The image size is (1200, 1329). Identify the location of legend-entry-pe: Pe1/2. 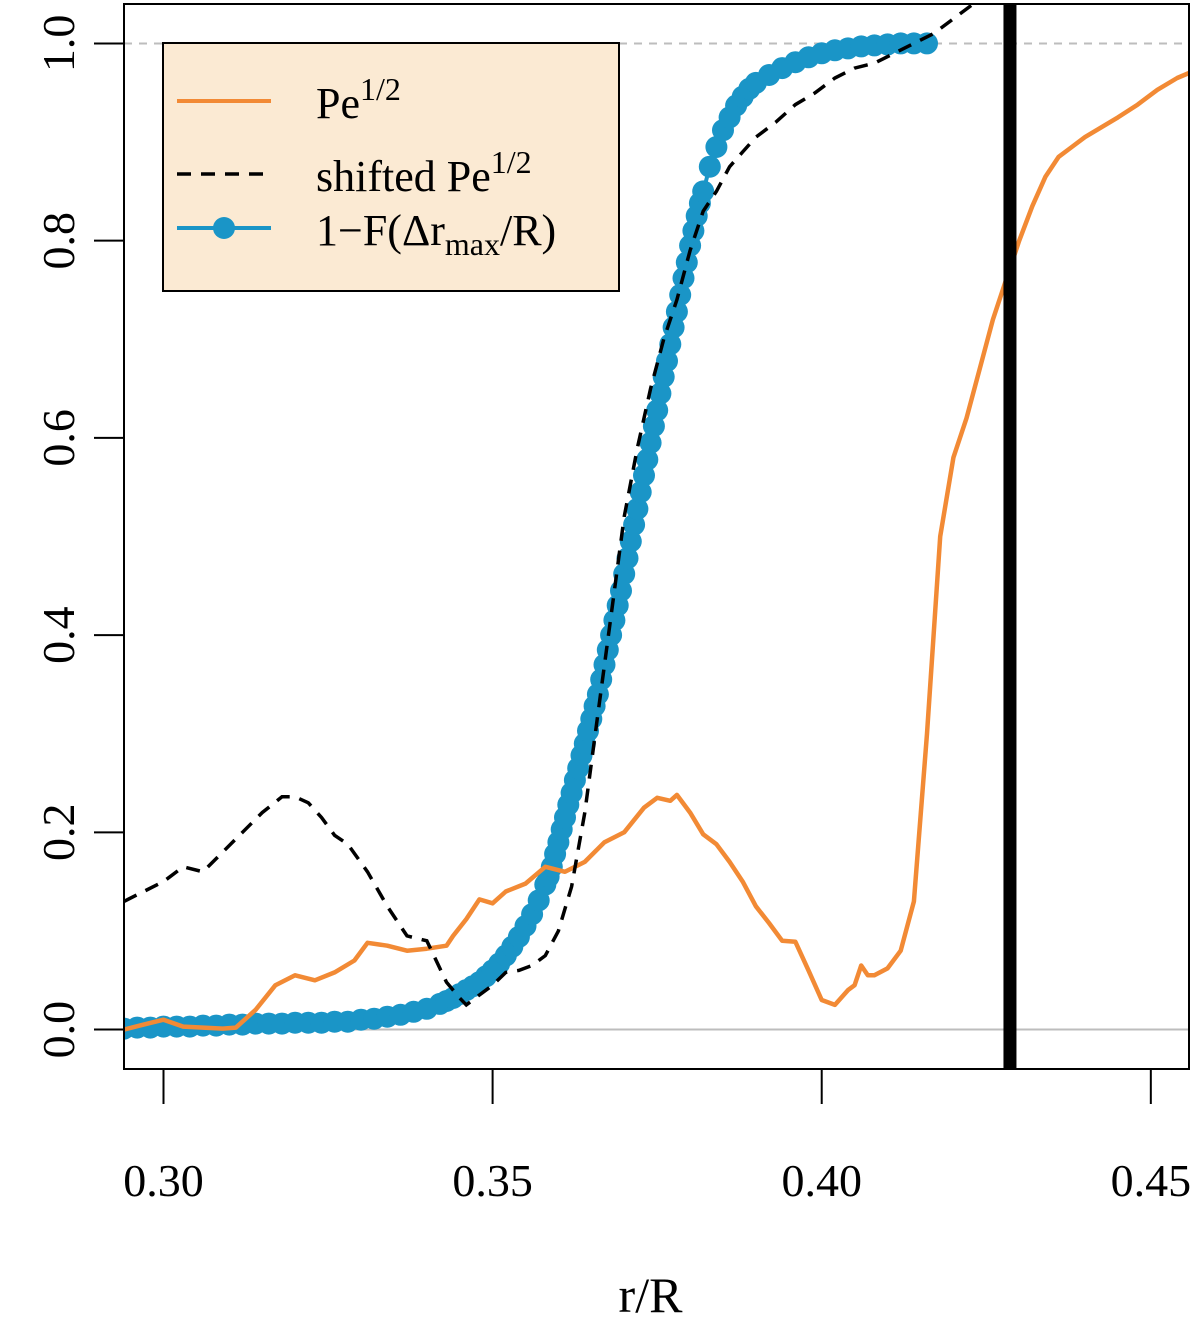
(289, 99).